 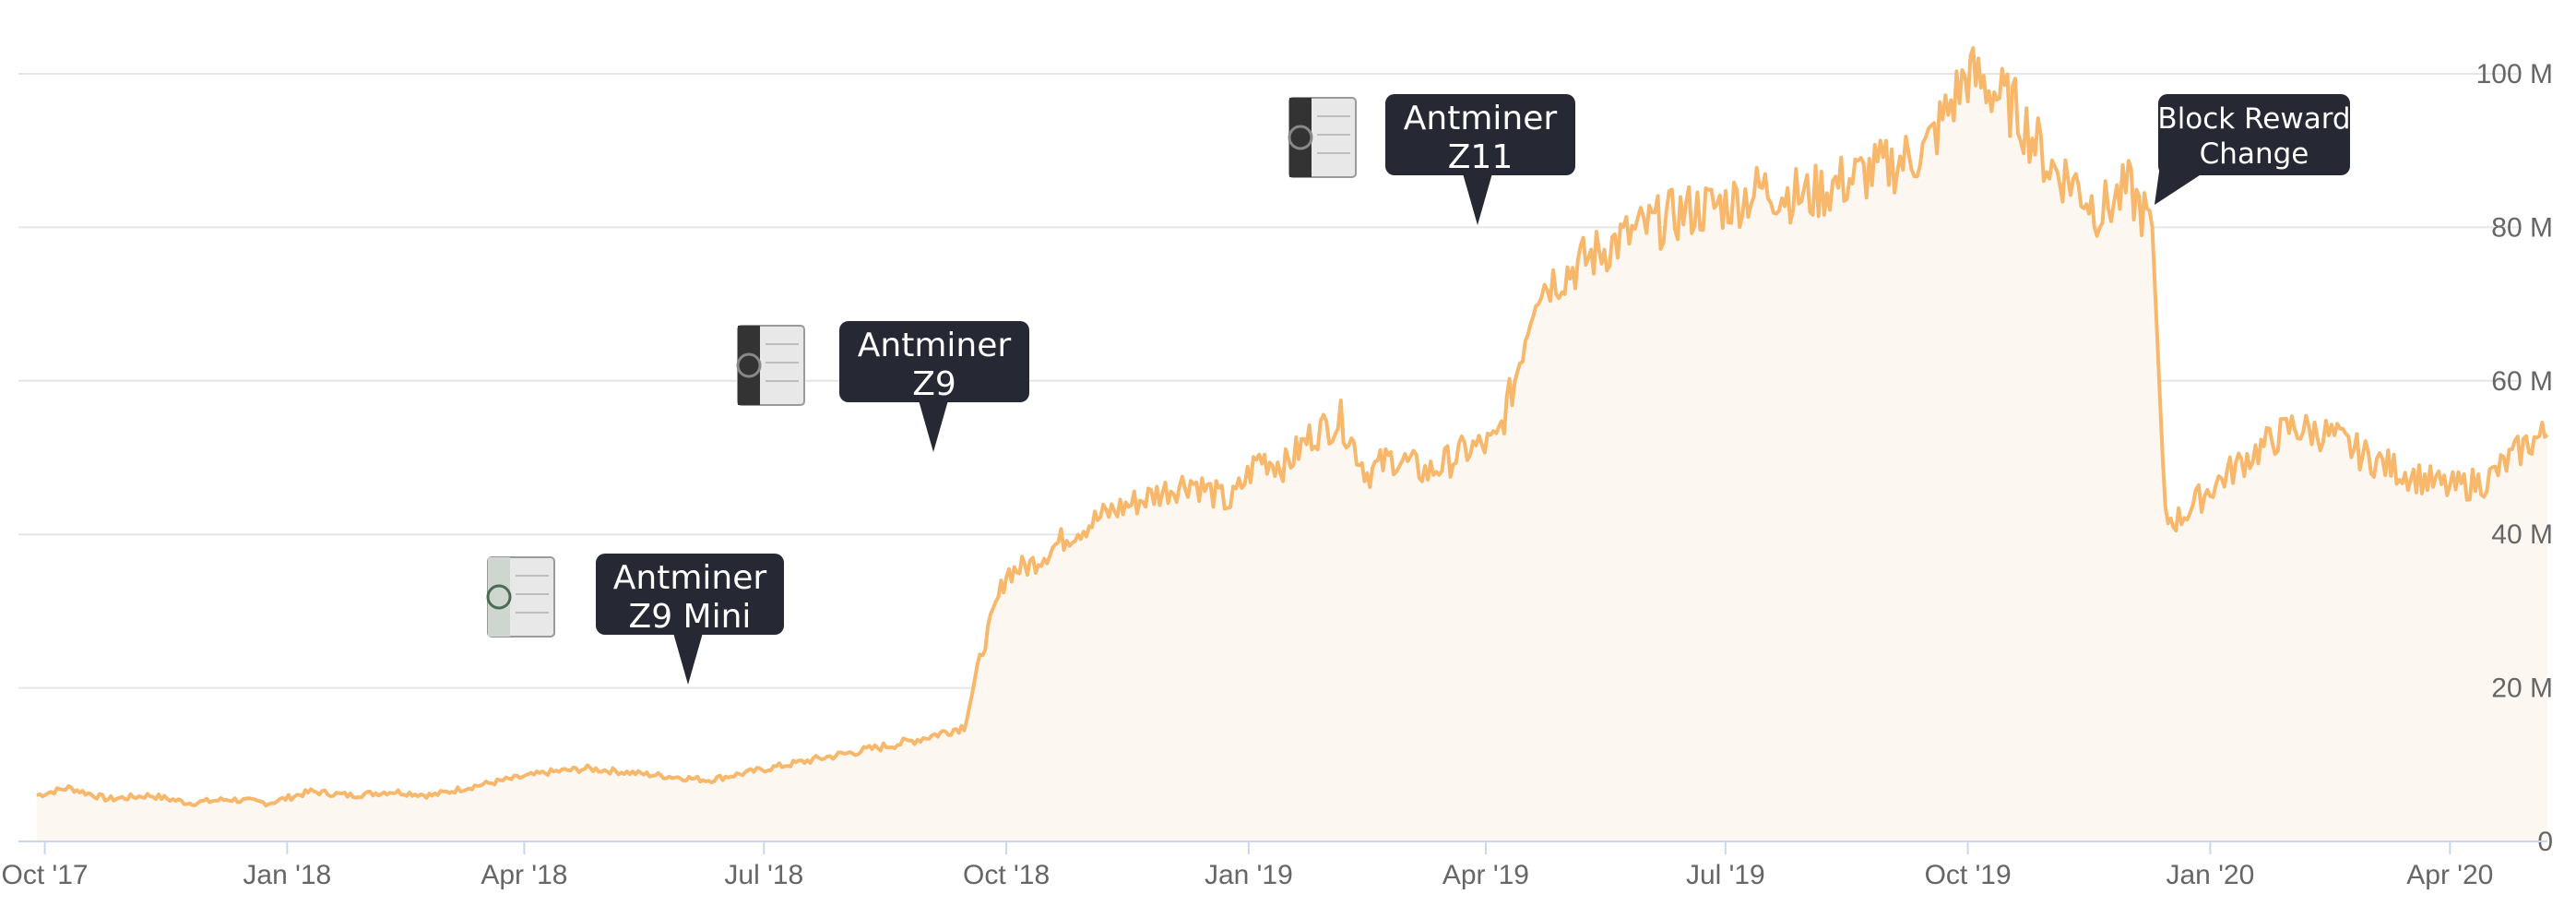 What do you see at coordinates (934, 384) in the screenshot?
I see `callout-label: Z9` at bounding box center [934, 384].